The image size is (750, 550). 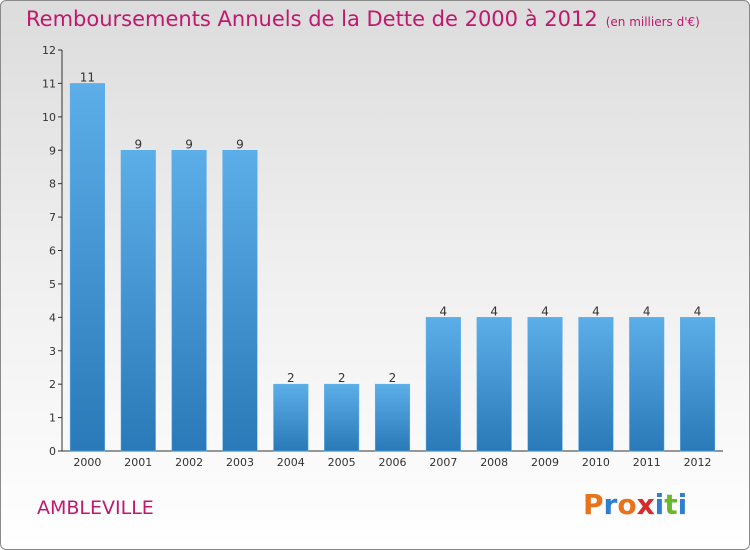 I want to click on y-tick-label: 0, so click(x=52, y=451).